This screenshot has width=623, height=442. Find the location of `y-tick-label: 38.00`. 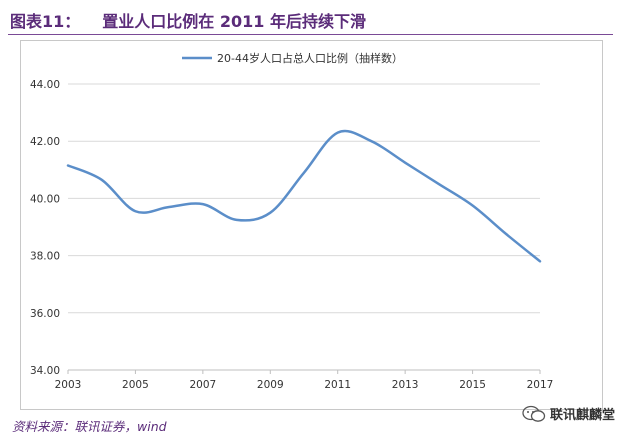

y-tick-label: 38.00 is located at coordinates (45, 257).